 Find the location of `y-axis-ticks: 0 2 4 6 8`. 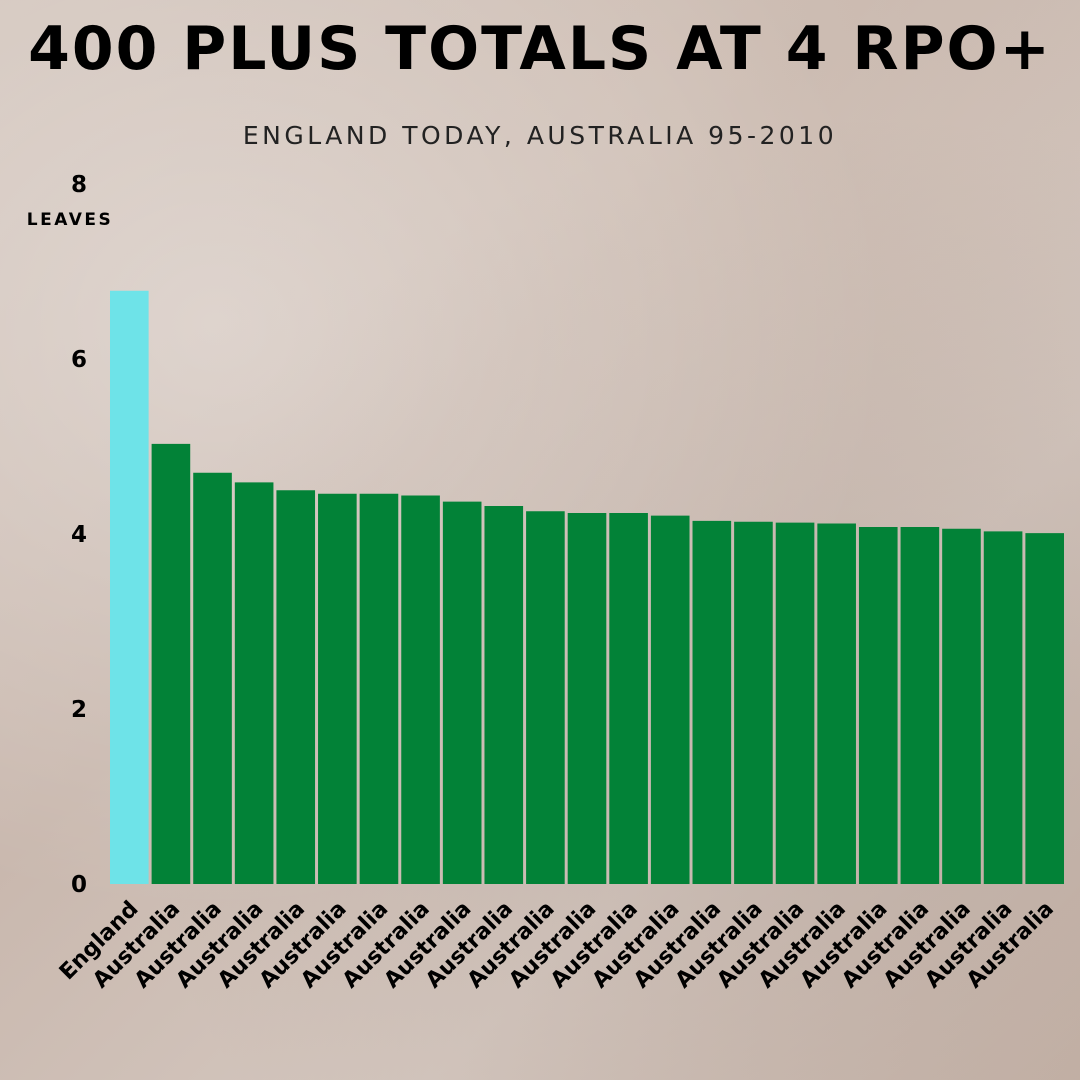

y-axis-ticks: 0 2 4 6 8 is located at coordinates (79, 535).